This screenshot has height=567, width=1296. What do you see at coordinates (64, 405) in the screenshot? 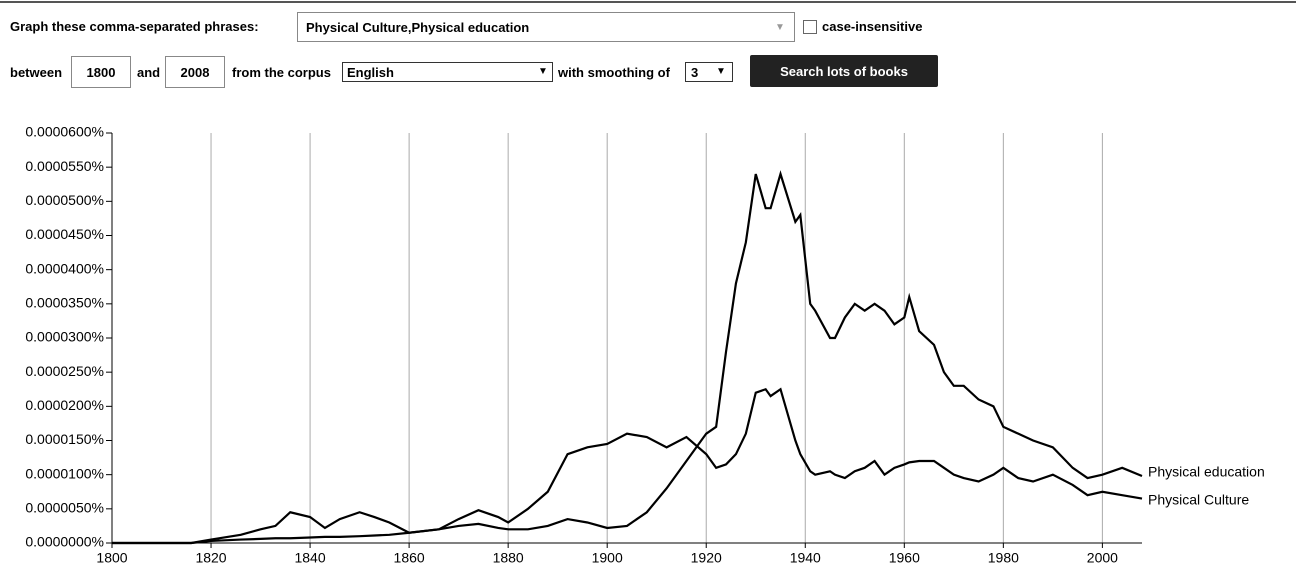
I see `y-tick-label: 0.0000200%` at bounding box center [64, 405].